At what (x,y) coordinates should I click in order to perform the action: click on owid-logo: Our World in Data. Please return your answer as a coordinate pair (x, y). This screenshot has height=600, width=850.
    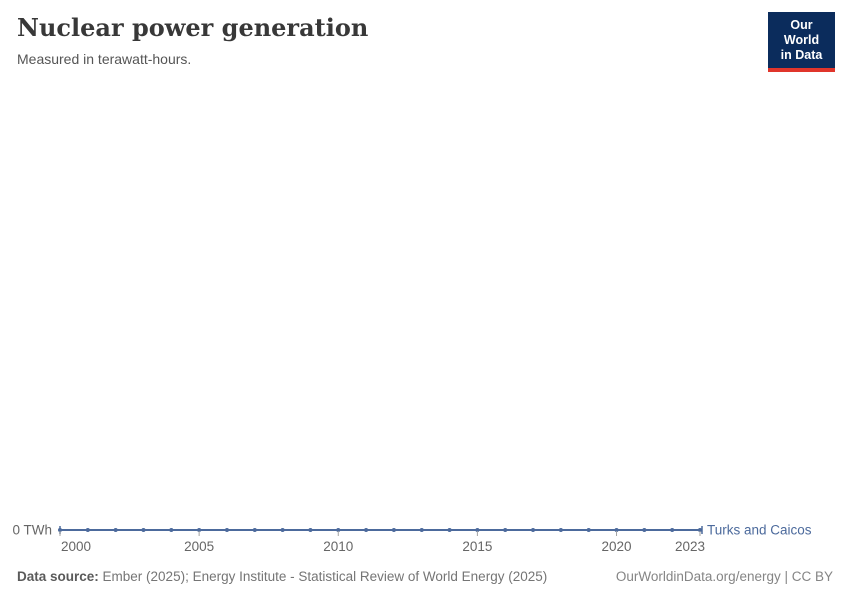
    Looking at the image, I should click on (801, 42).